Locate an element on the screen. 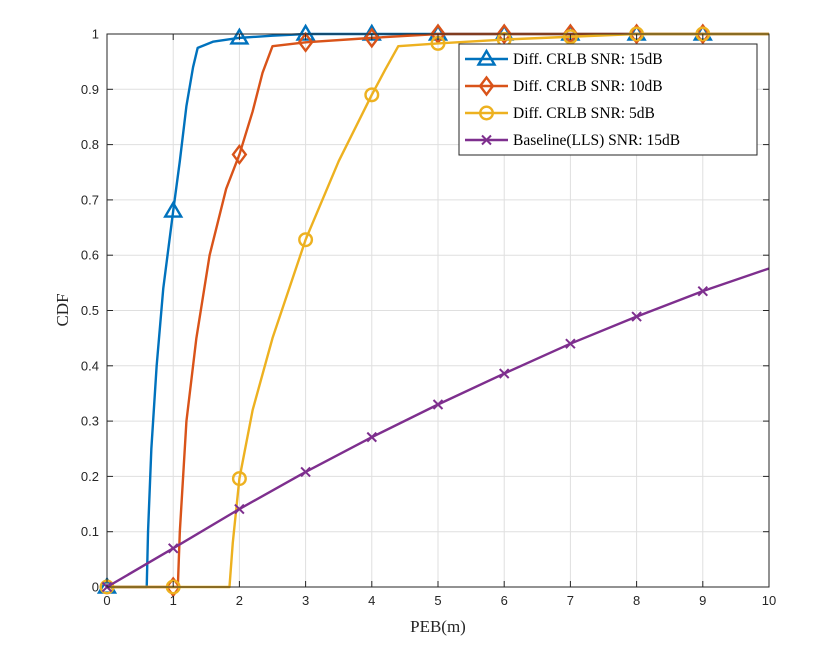 This screenshot has width=837, height=660. legend-label: Diff. CRLB SNR: 10dB is located at coordinates (588, 86).